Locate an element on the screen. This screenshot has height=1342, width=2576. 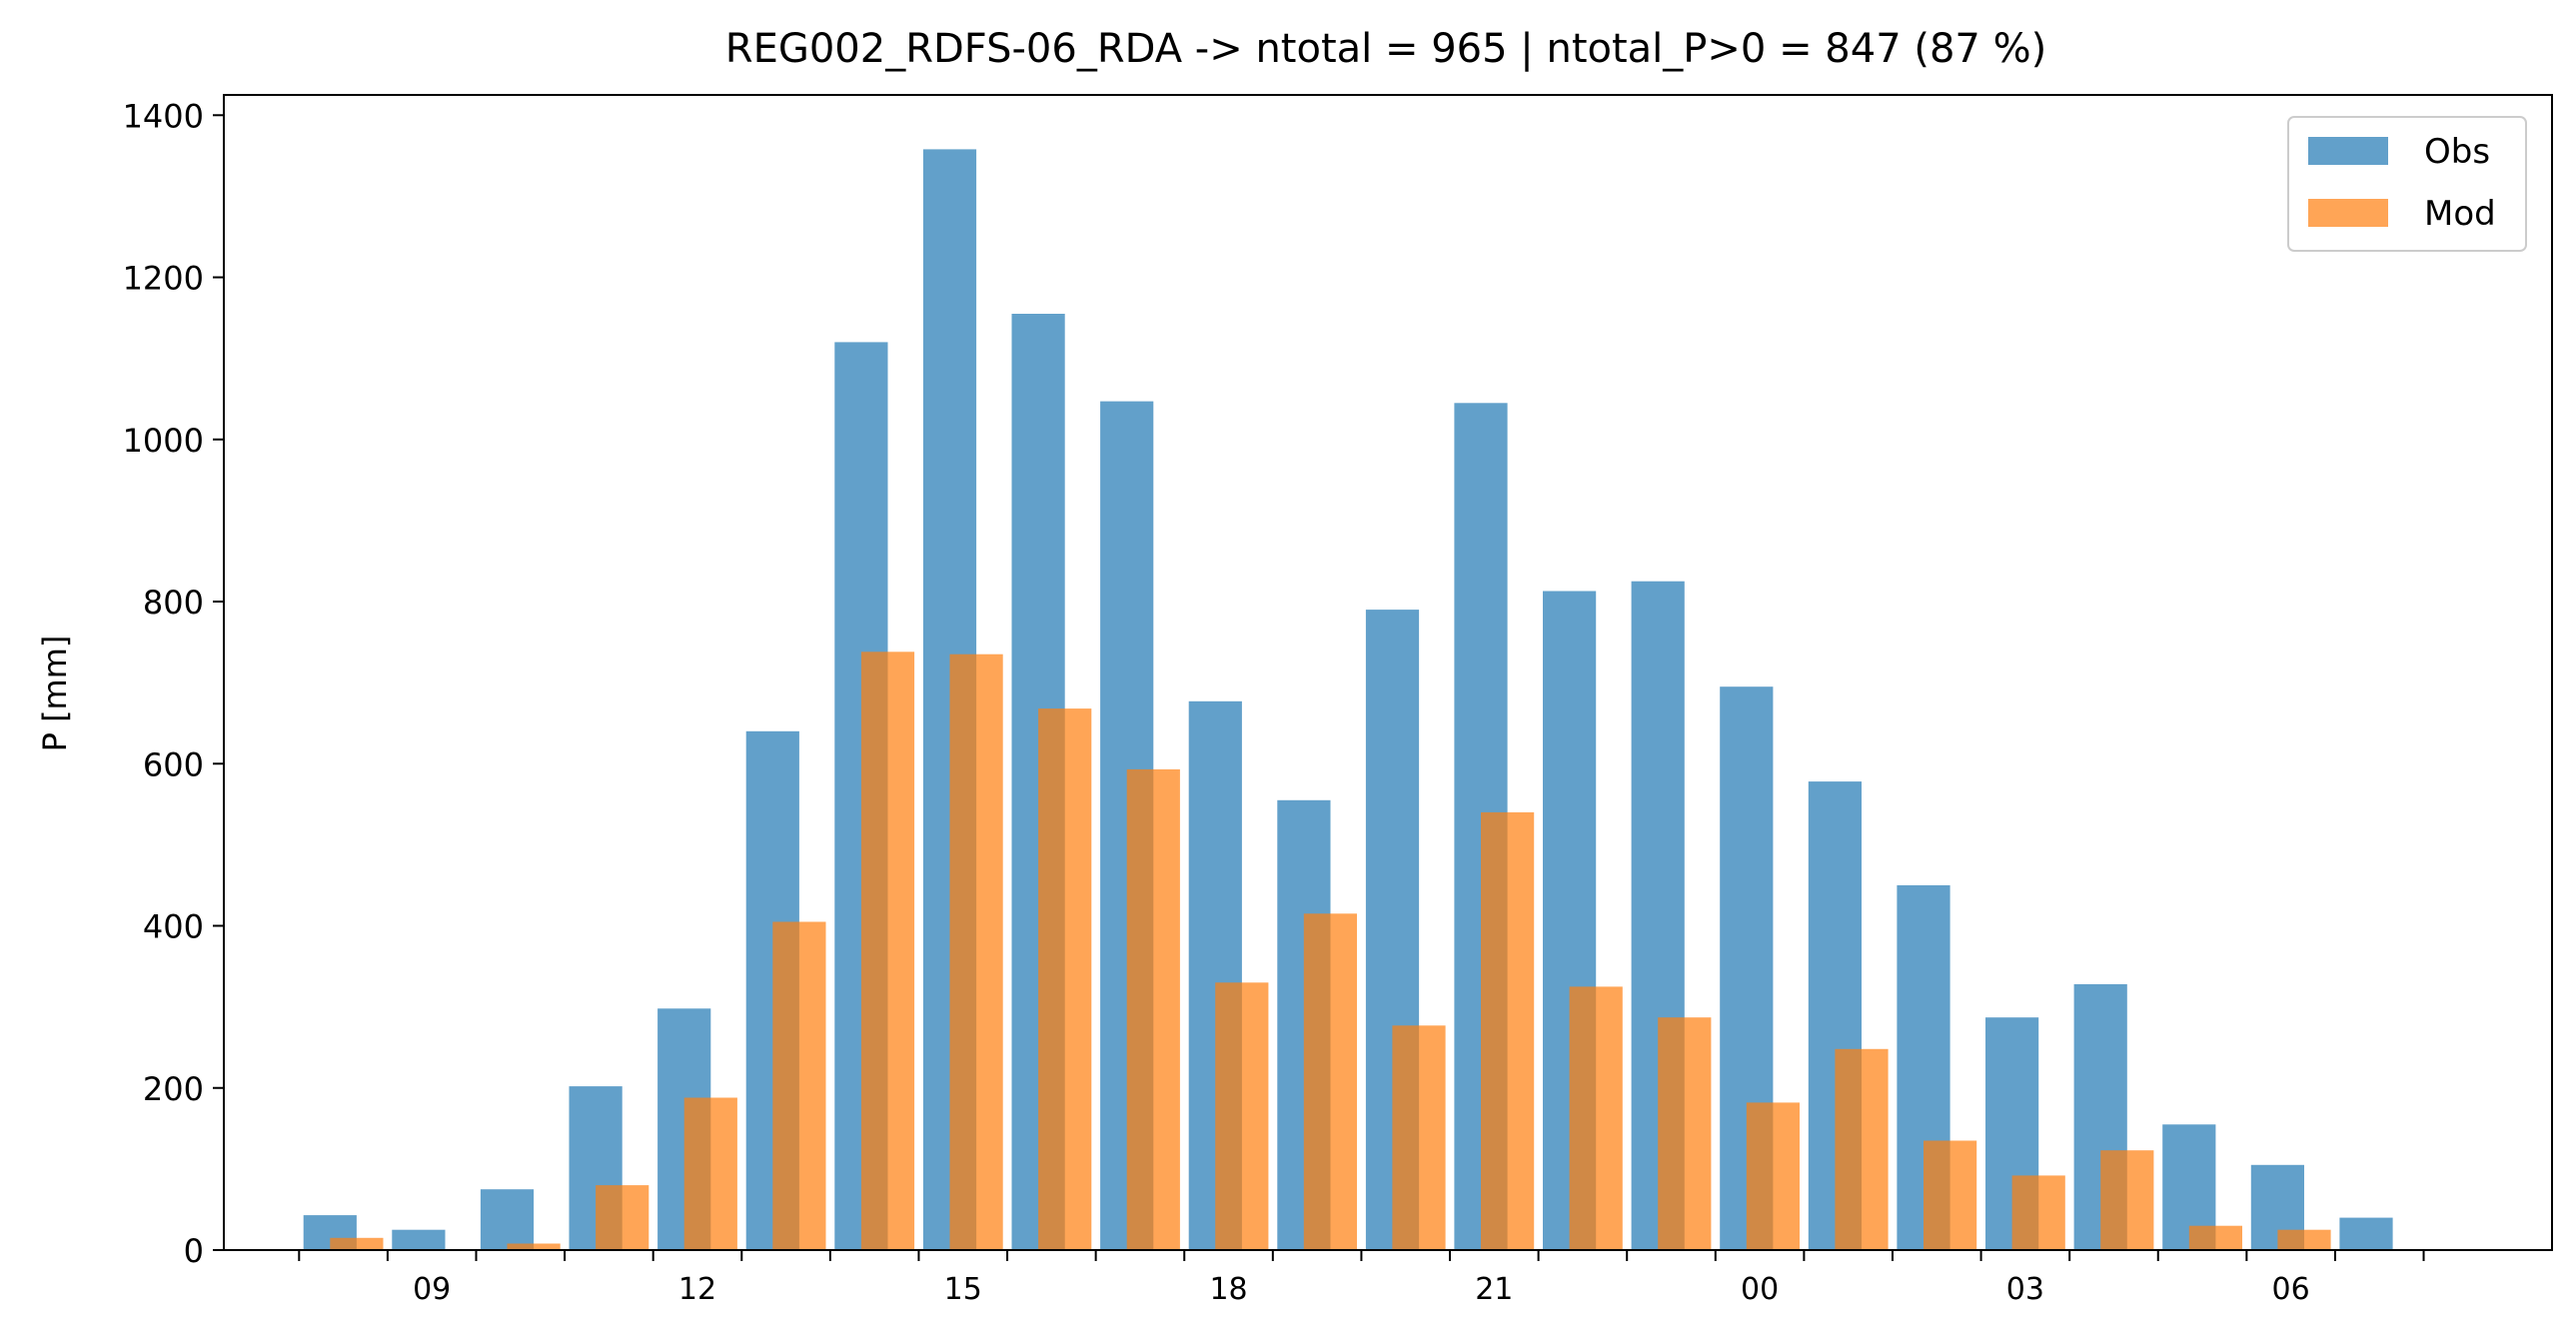
x-tick-label-12: 12 is located at coordinates (697, 1289).